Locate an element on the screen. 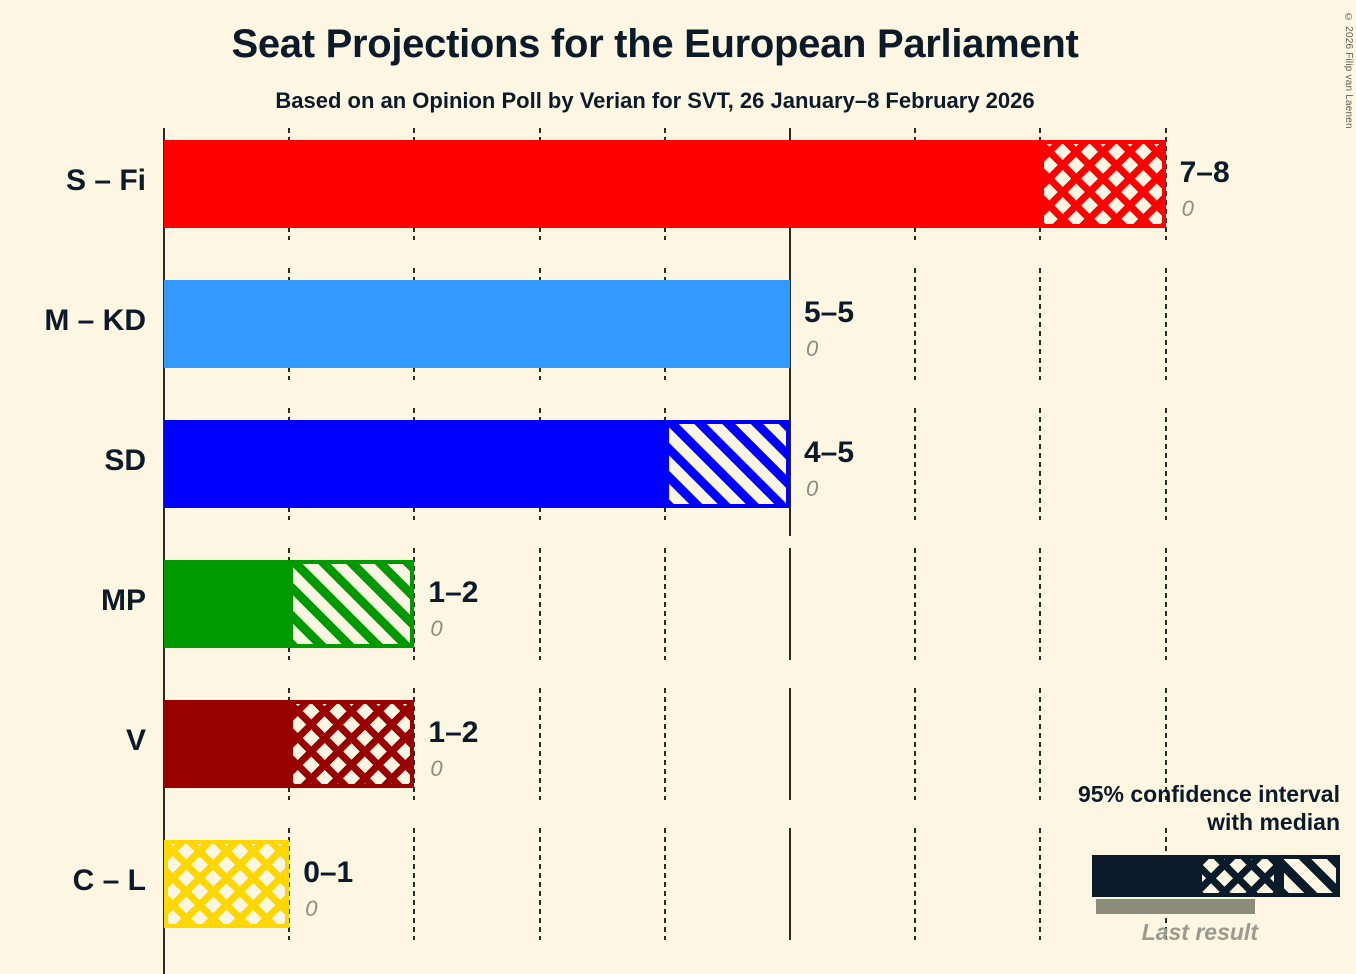  legend-confidence-swatch is located at coordinates (1216, 876).